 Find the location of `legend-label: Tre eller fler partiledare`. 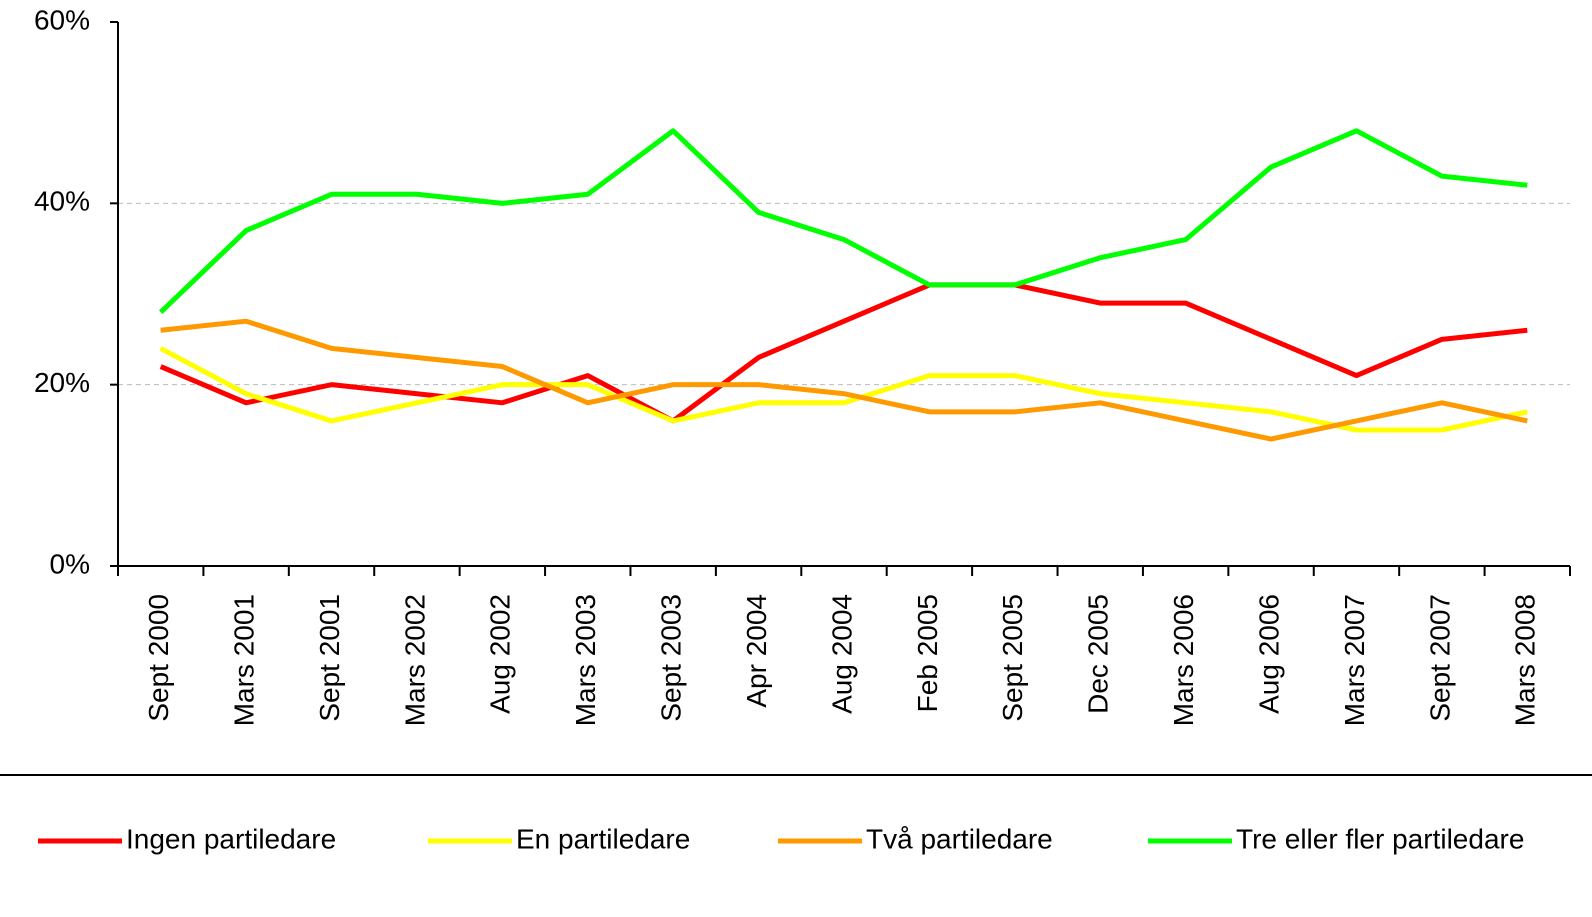

legend-label: Tre eller fler partiledare is located at coordinates (1380, 838).